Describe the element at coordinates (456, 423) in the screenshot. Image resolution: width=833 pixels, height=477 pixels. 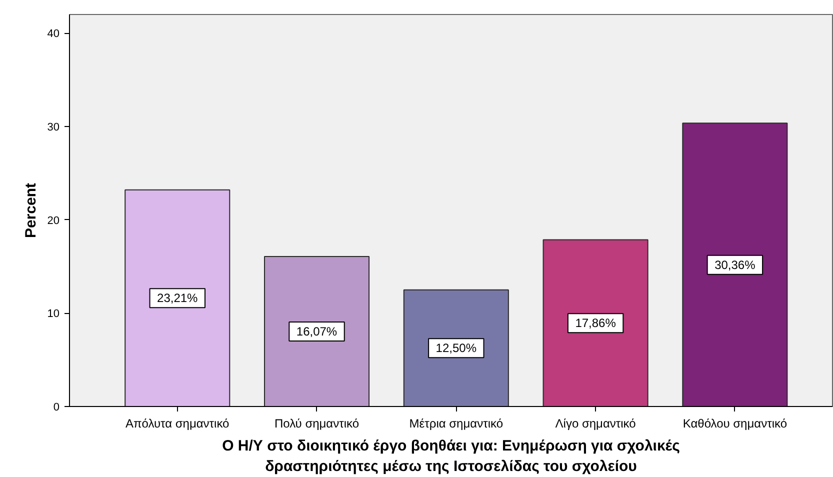
I see `x-tick-label: Μέτρια σημαντικό` at that location.